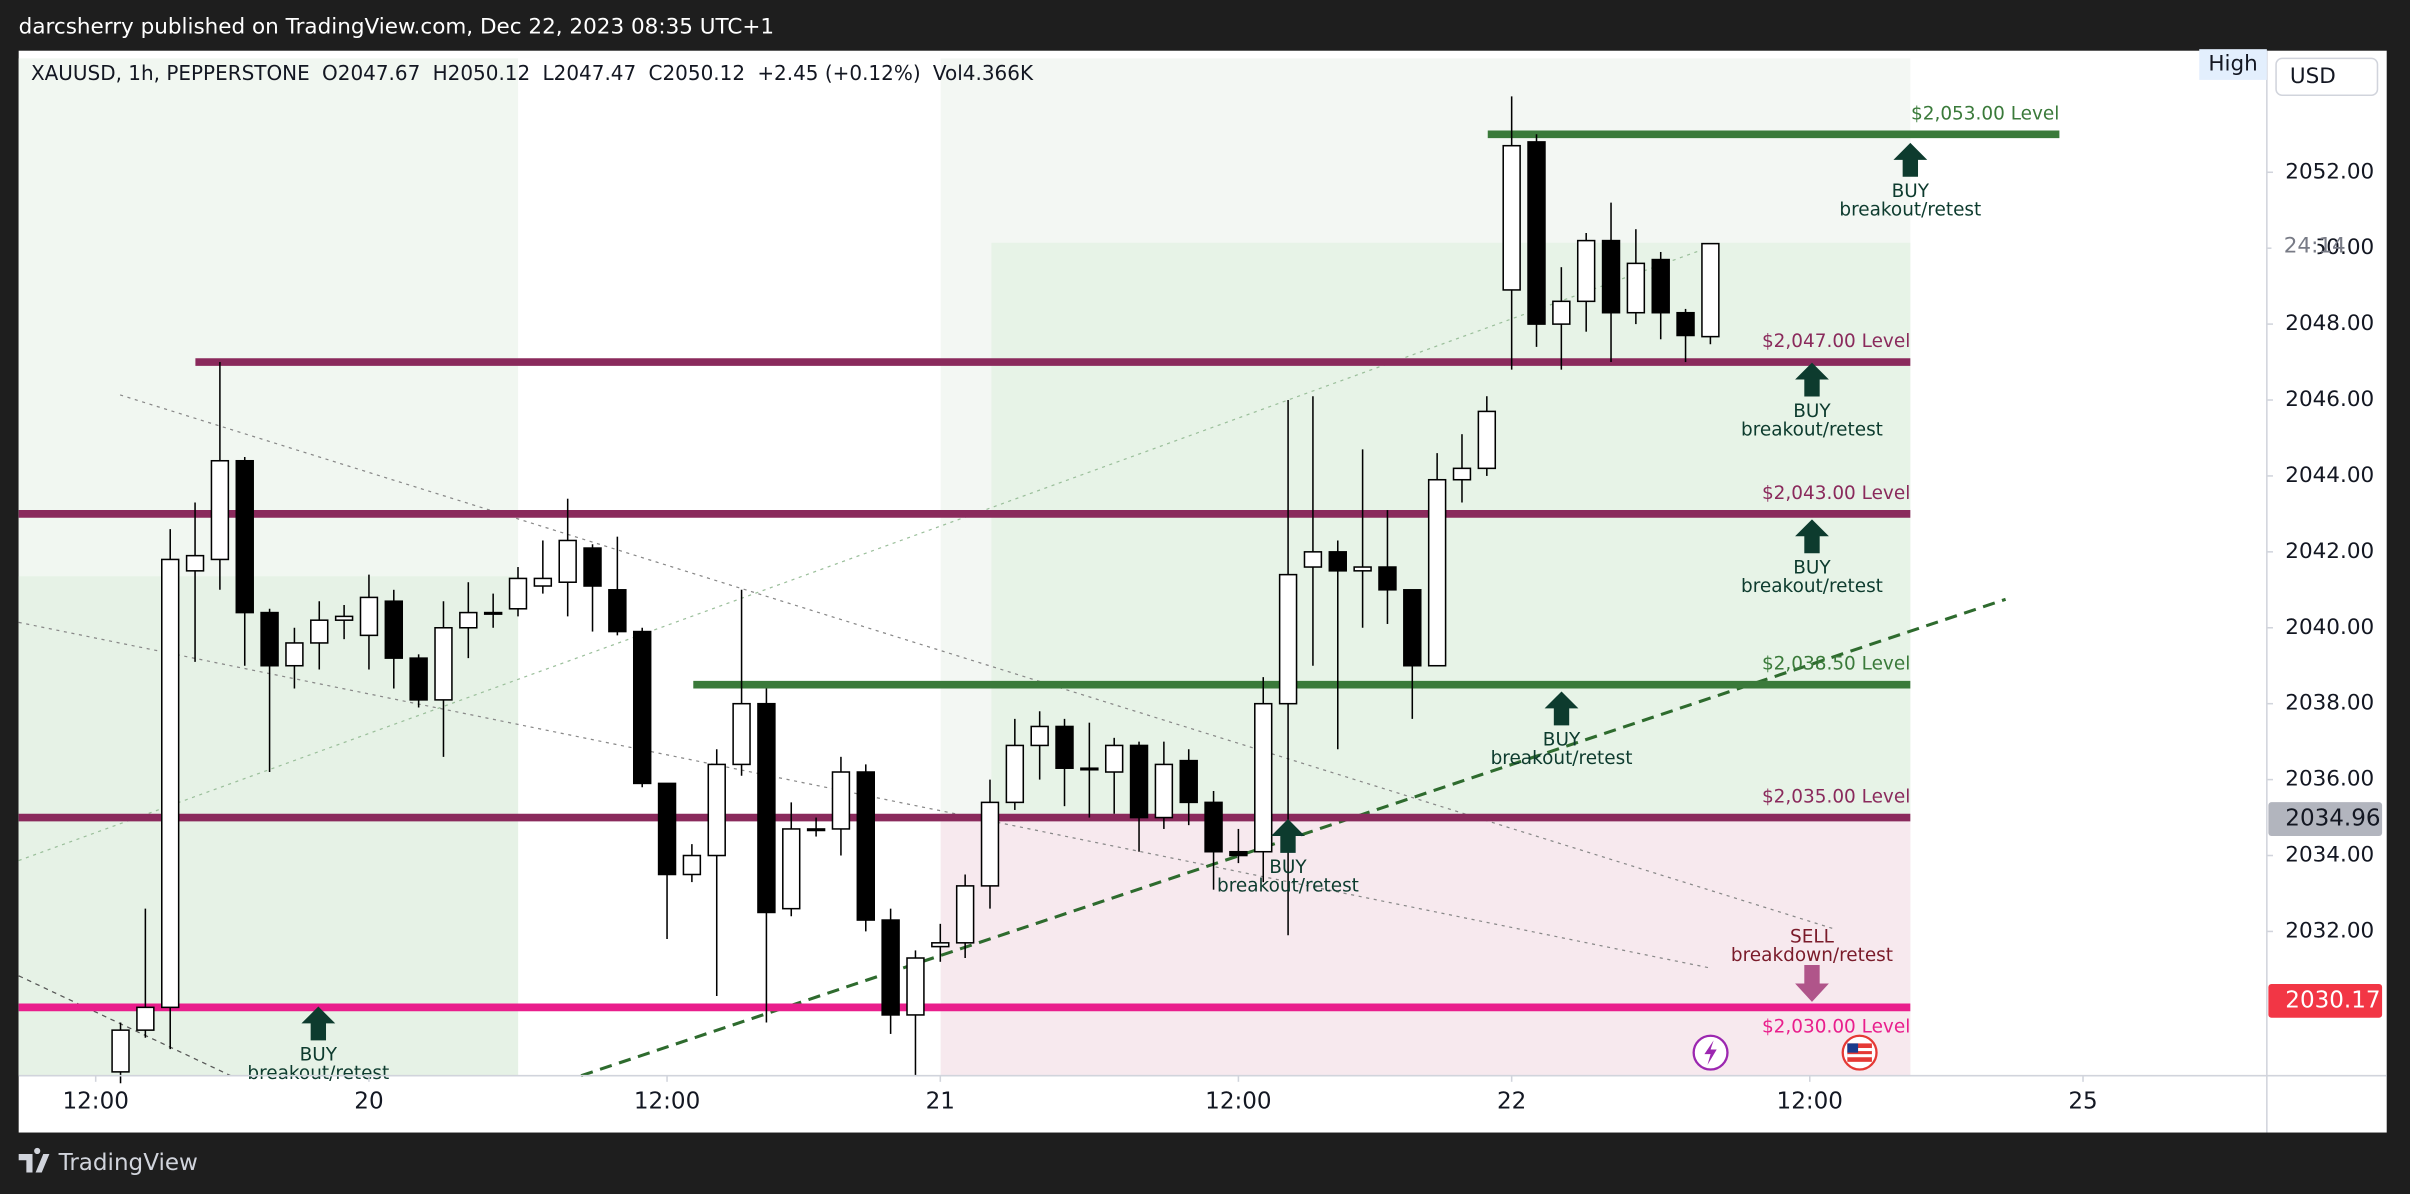 Image resolution: width=2410 pixels, height=1194 pixels. I want to click on y-tick-label: 2036.00, so click(2329, 779).